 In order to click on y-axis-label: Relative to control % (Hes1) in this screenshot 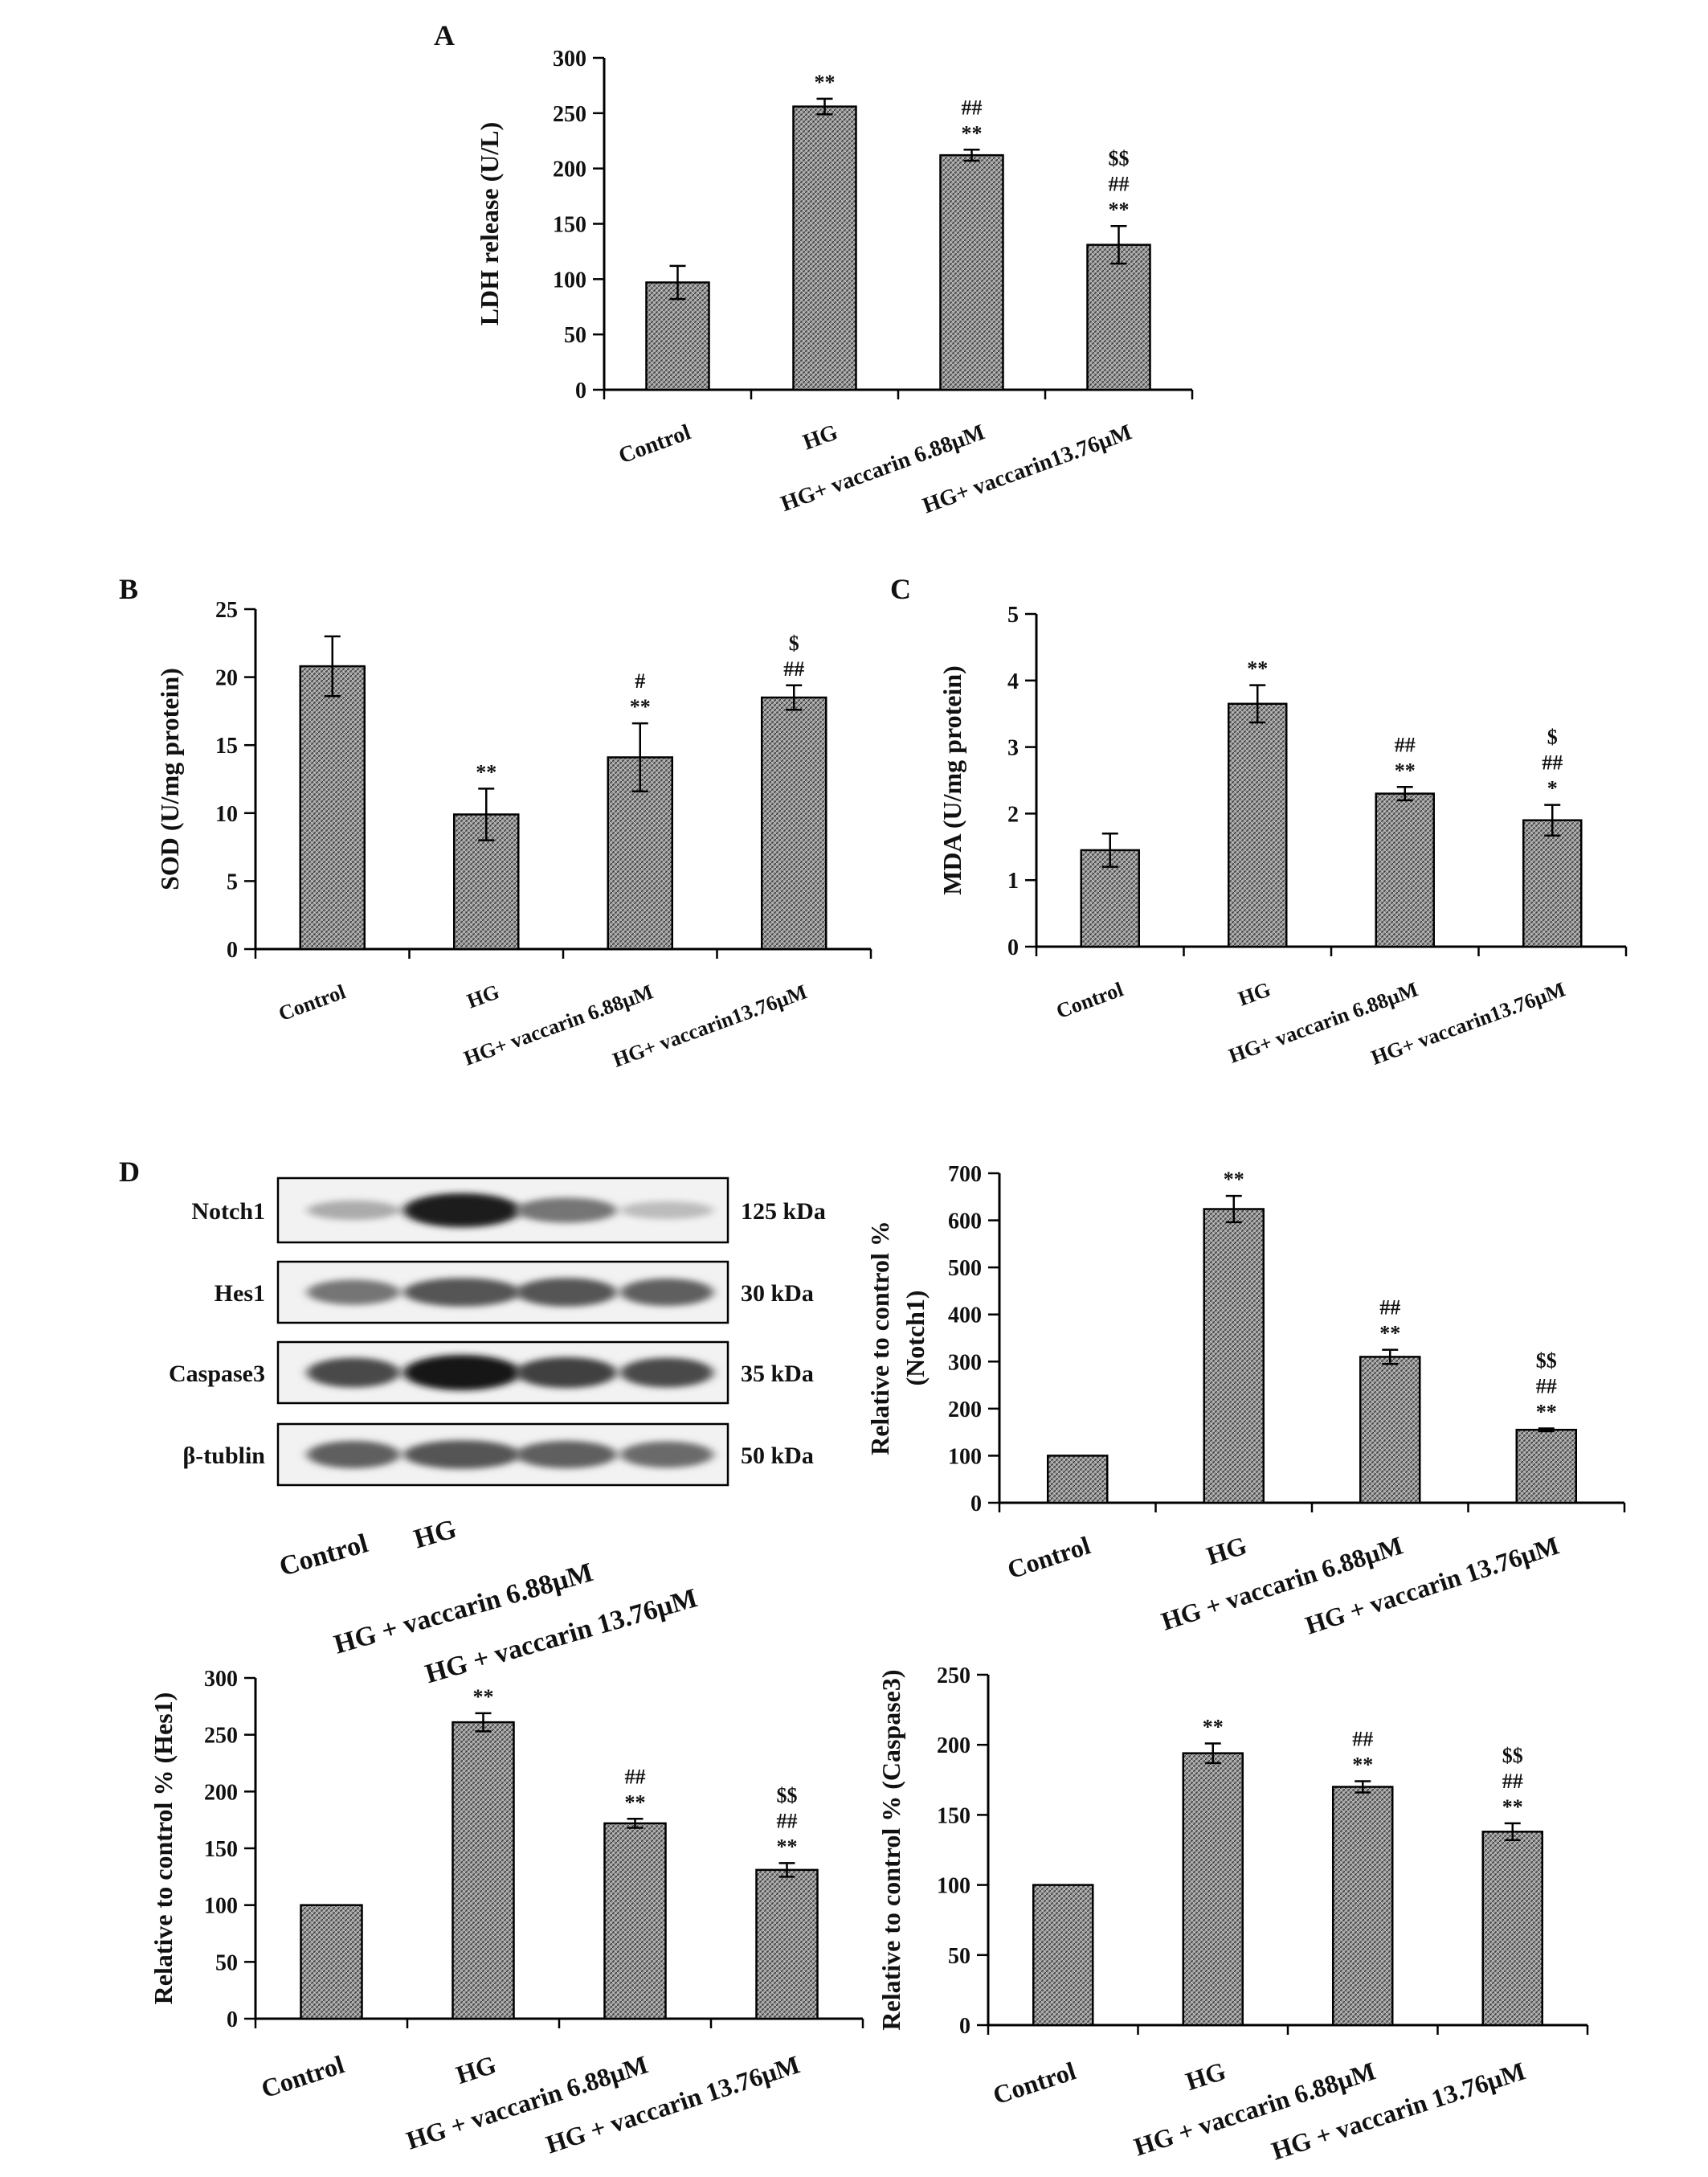, I will do `click(163, 1848)`.